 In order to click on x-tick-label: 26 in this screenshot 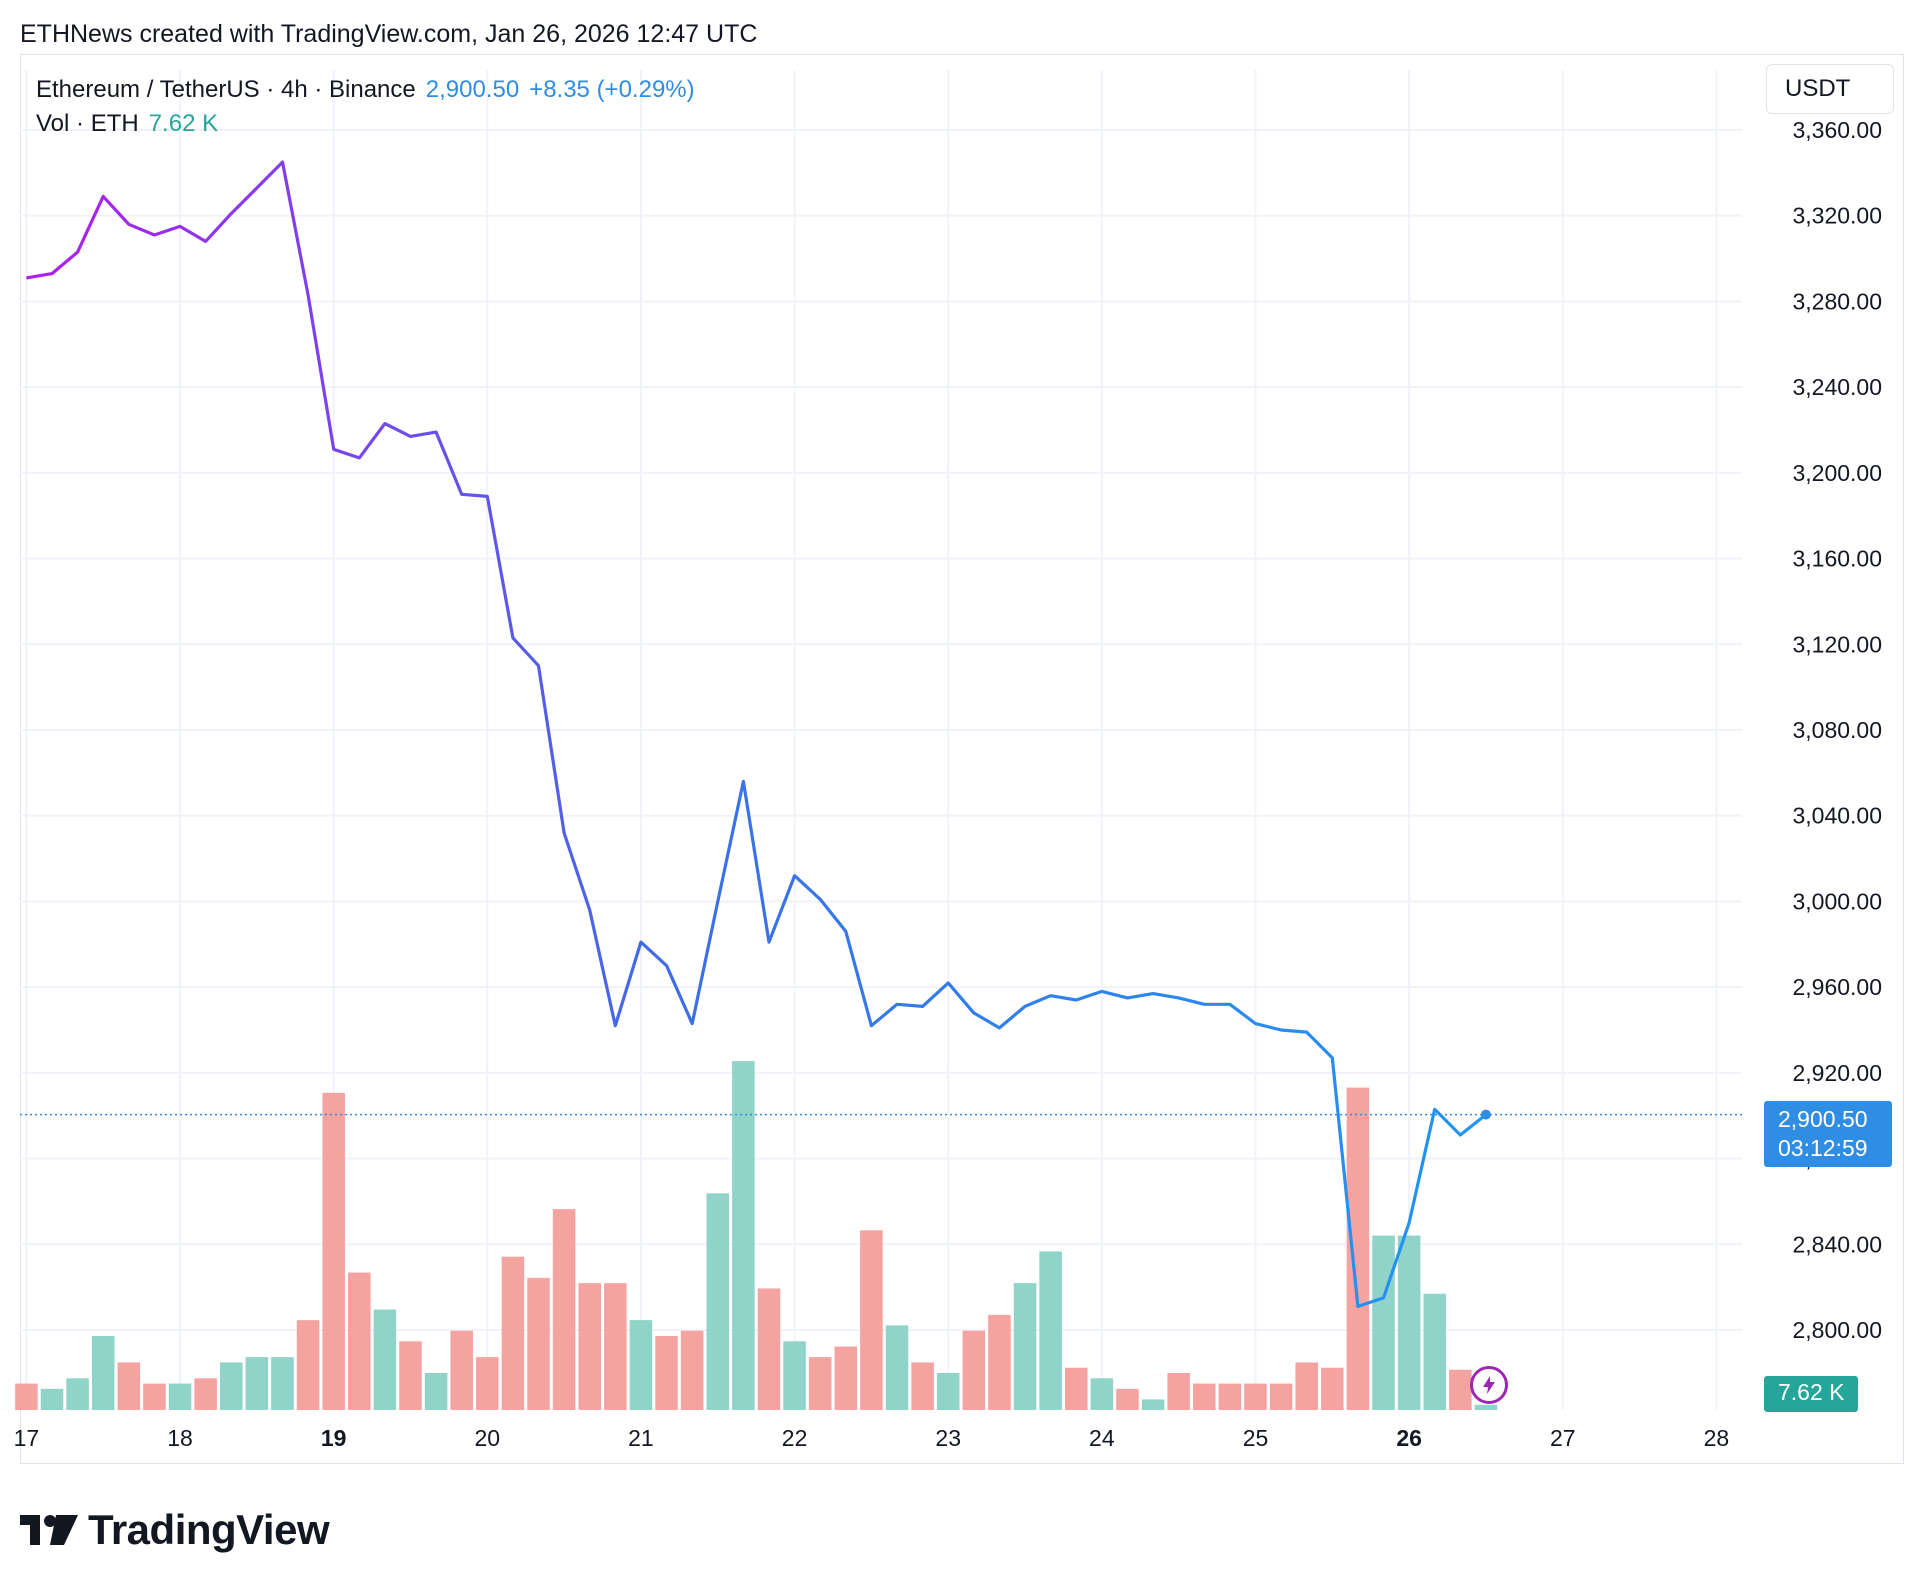, I will do `click(1409, 1438)`.